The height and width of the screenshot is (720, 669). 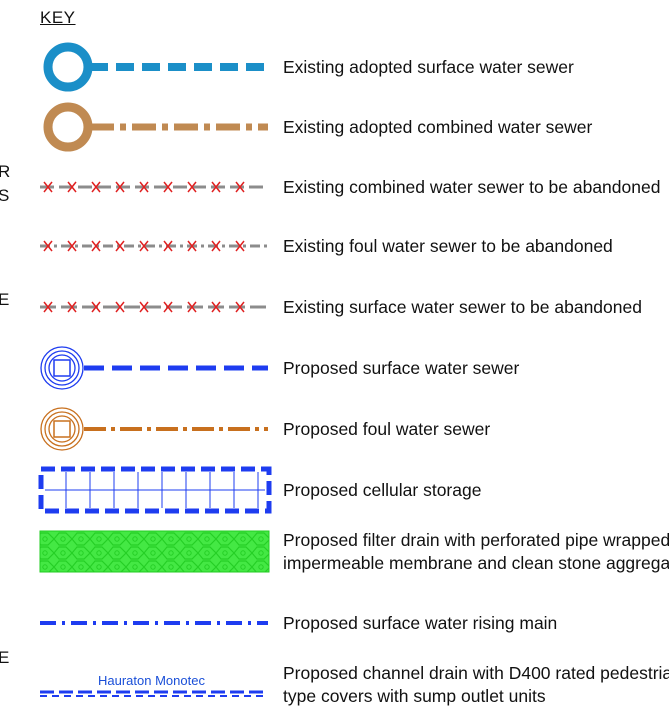 I want to click on legend-label: Existing adopted combined water sewer, so click(x=438, y=127).